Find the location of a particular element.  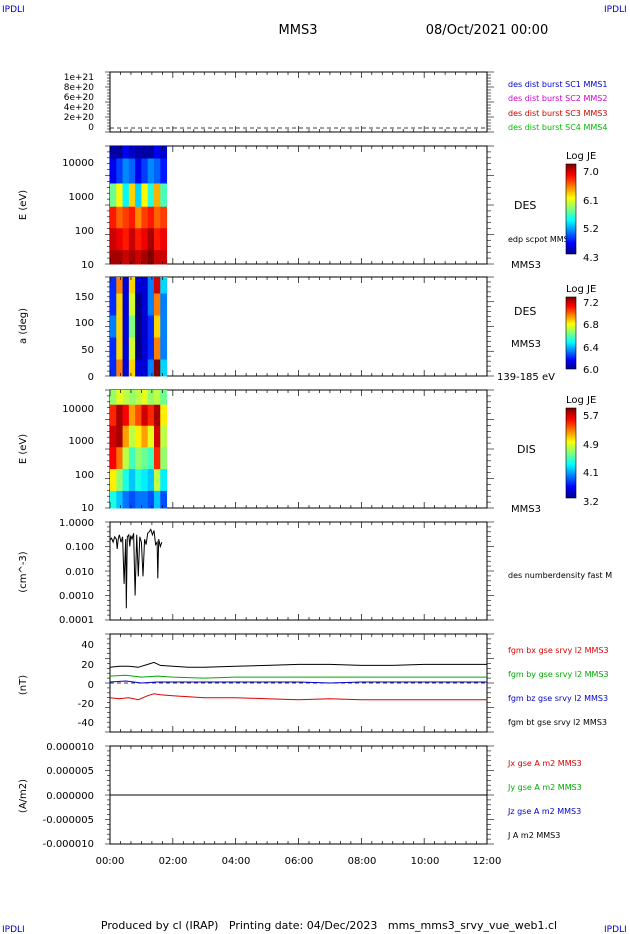

p5-ytick-2: 0.100 is located at coordinates (79, 547).